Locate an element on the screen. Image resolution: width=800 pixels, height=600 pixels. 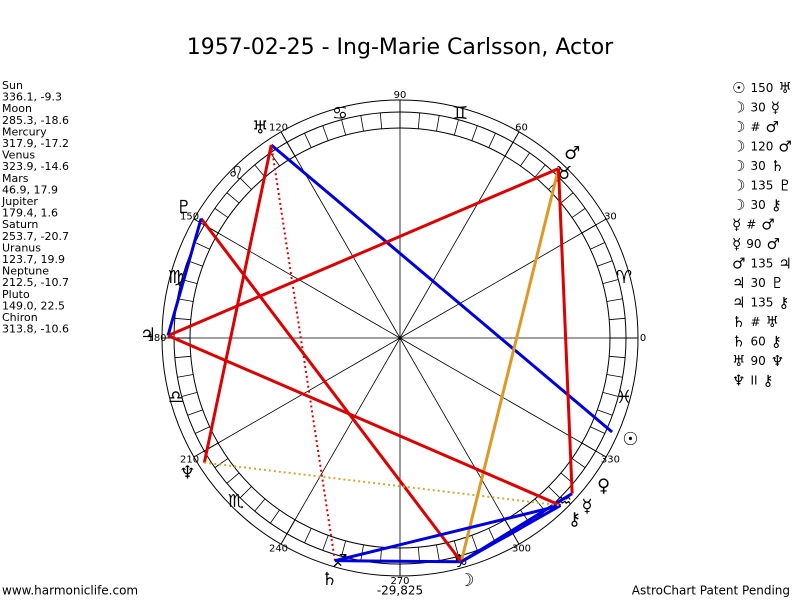
planet-glyph: ⚷ is located at coordinates (574, 519).